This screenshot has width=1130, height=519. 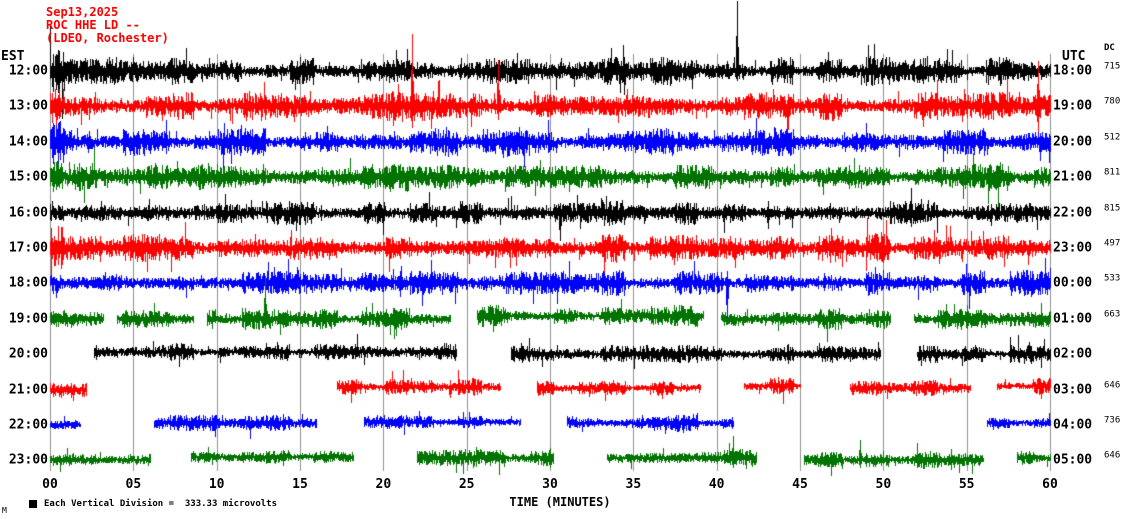 I want to click on x-tick-label: 35, so click(x=633, y=484).